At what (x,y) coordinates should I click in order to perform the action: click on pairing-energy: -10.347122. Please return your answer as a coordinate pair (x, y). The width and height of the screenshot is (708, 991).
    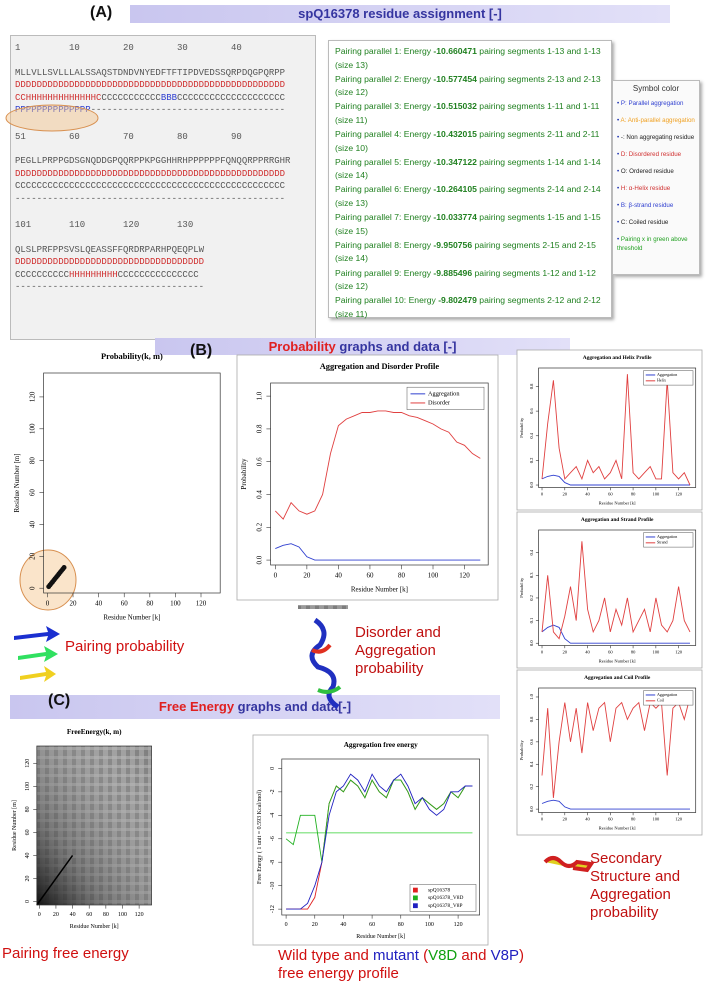
    Looking at the image, I should click on (455, 161).